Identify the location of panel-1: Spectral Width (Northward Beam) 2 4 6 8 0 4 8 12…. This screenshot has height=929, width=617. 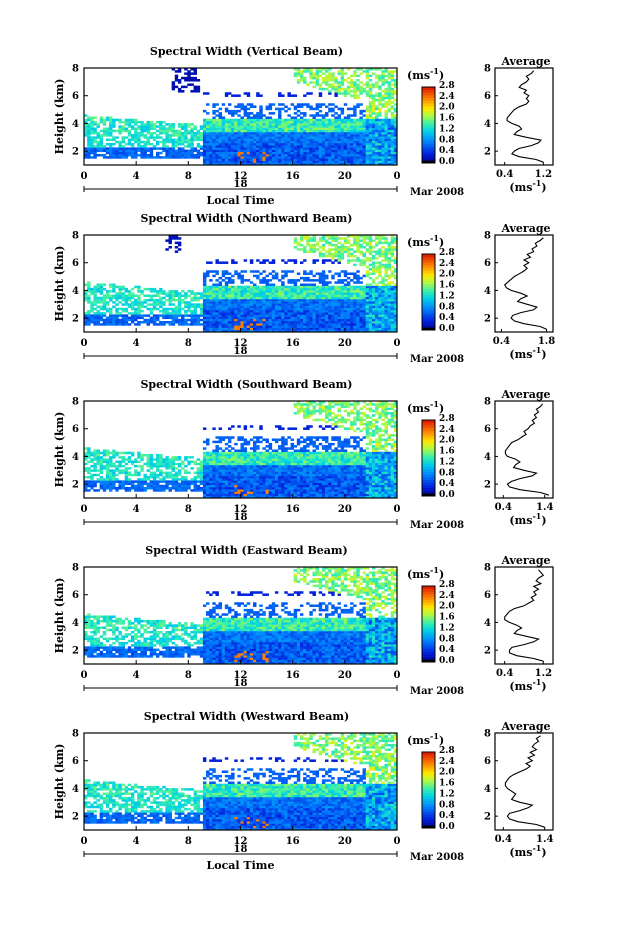
(304, 288).